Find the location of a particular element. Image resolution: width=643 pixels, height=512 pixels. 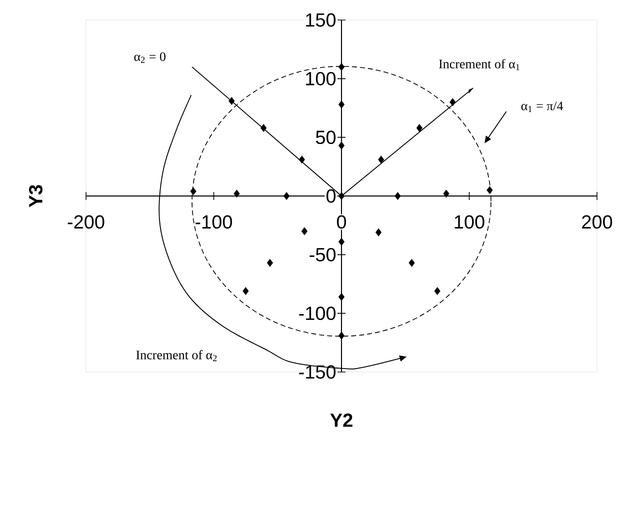

y-tick-label: -150 is located at coordinates (317, 372).